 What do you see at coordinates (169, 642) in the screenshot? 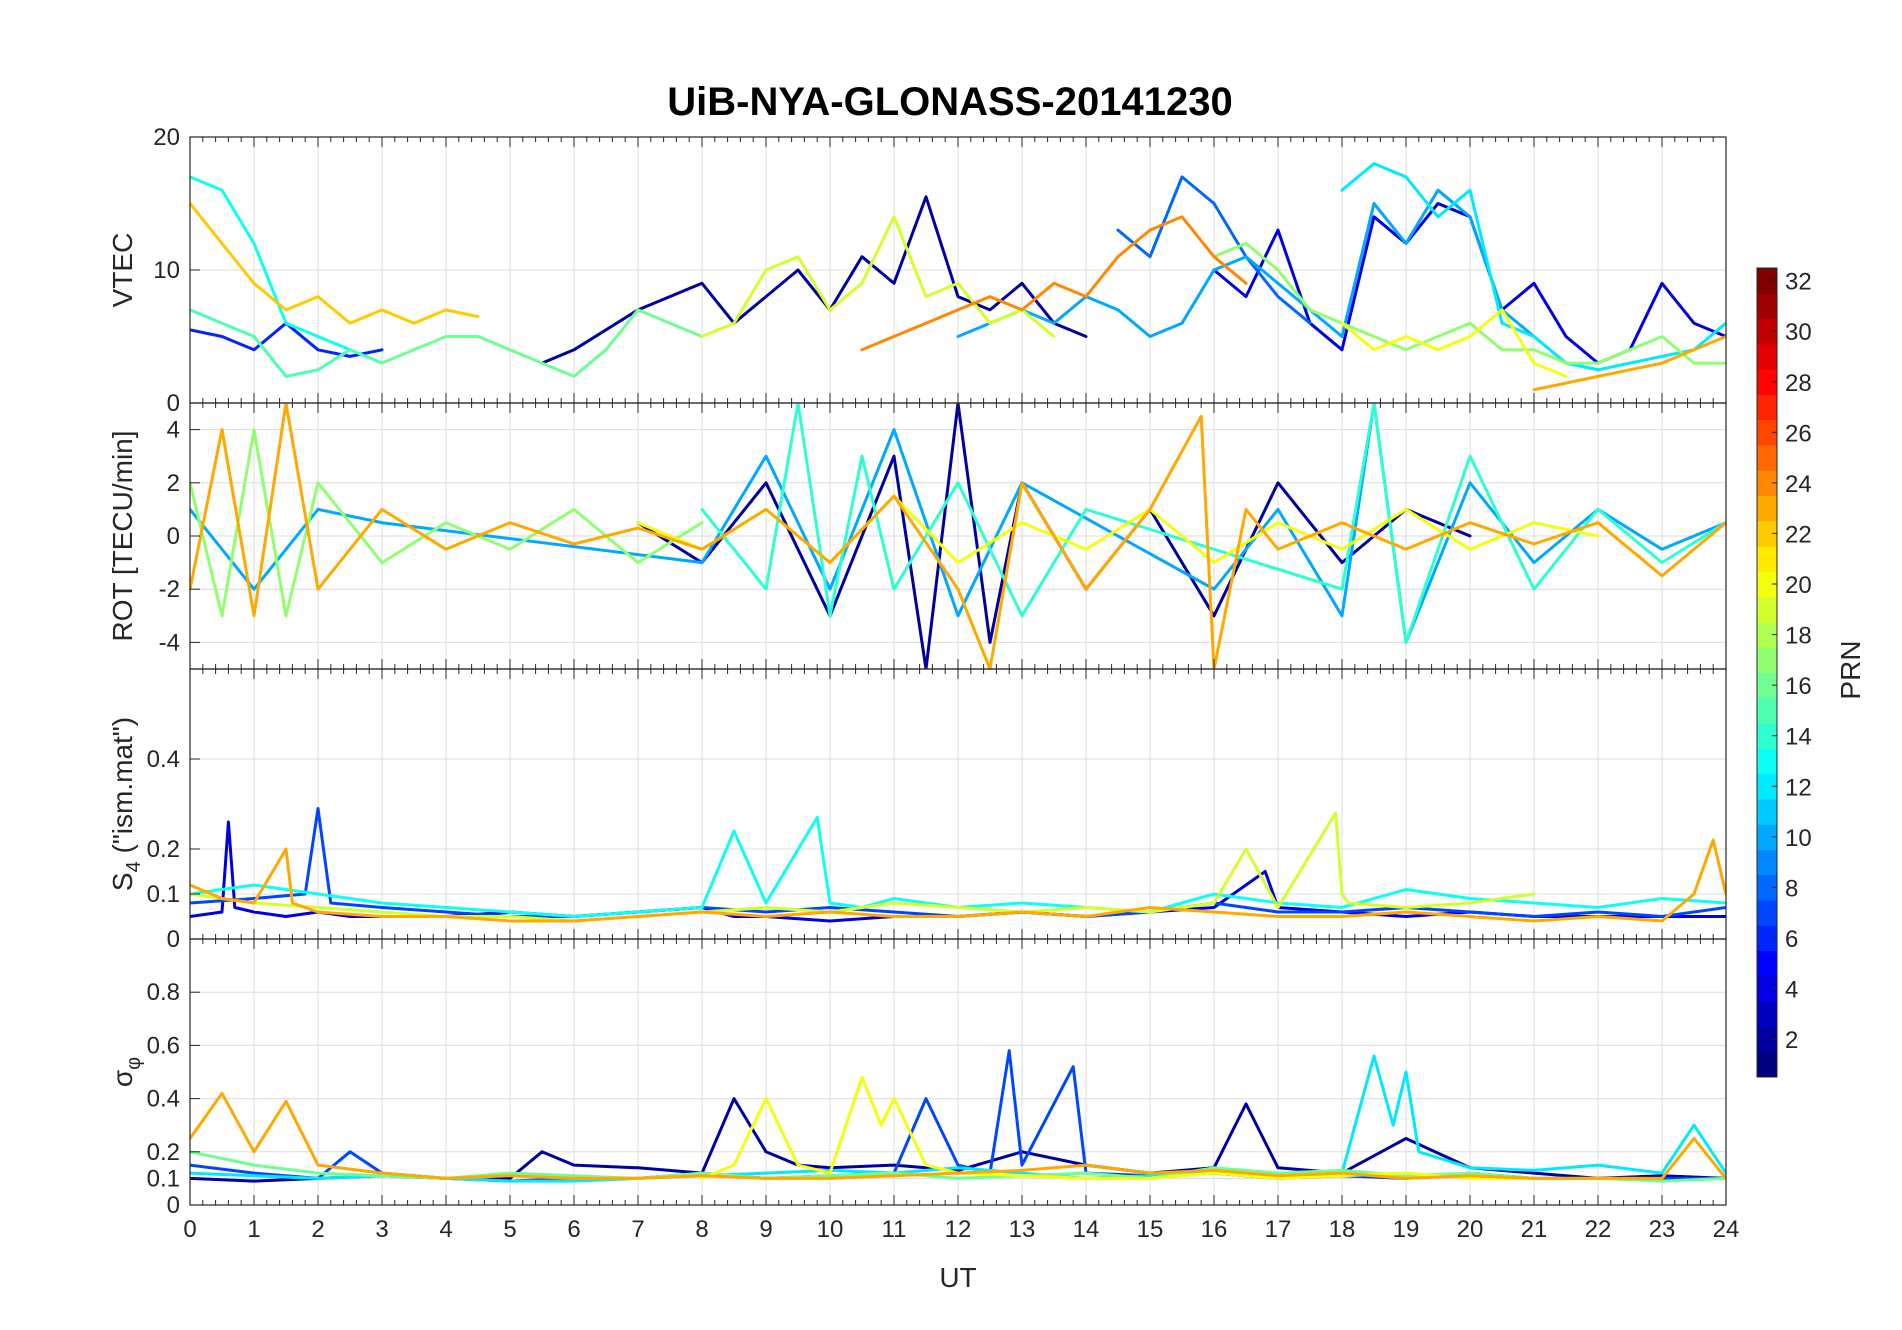
I see `rot-ytick-label: -4` at bounding box center [169, 642].